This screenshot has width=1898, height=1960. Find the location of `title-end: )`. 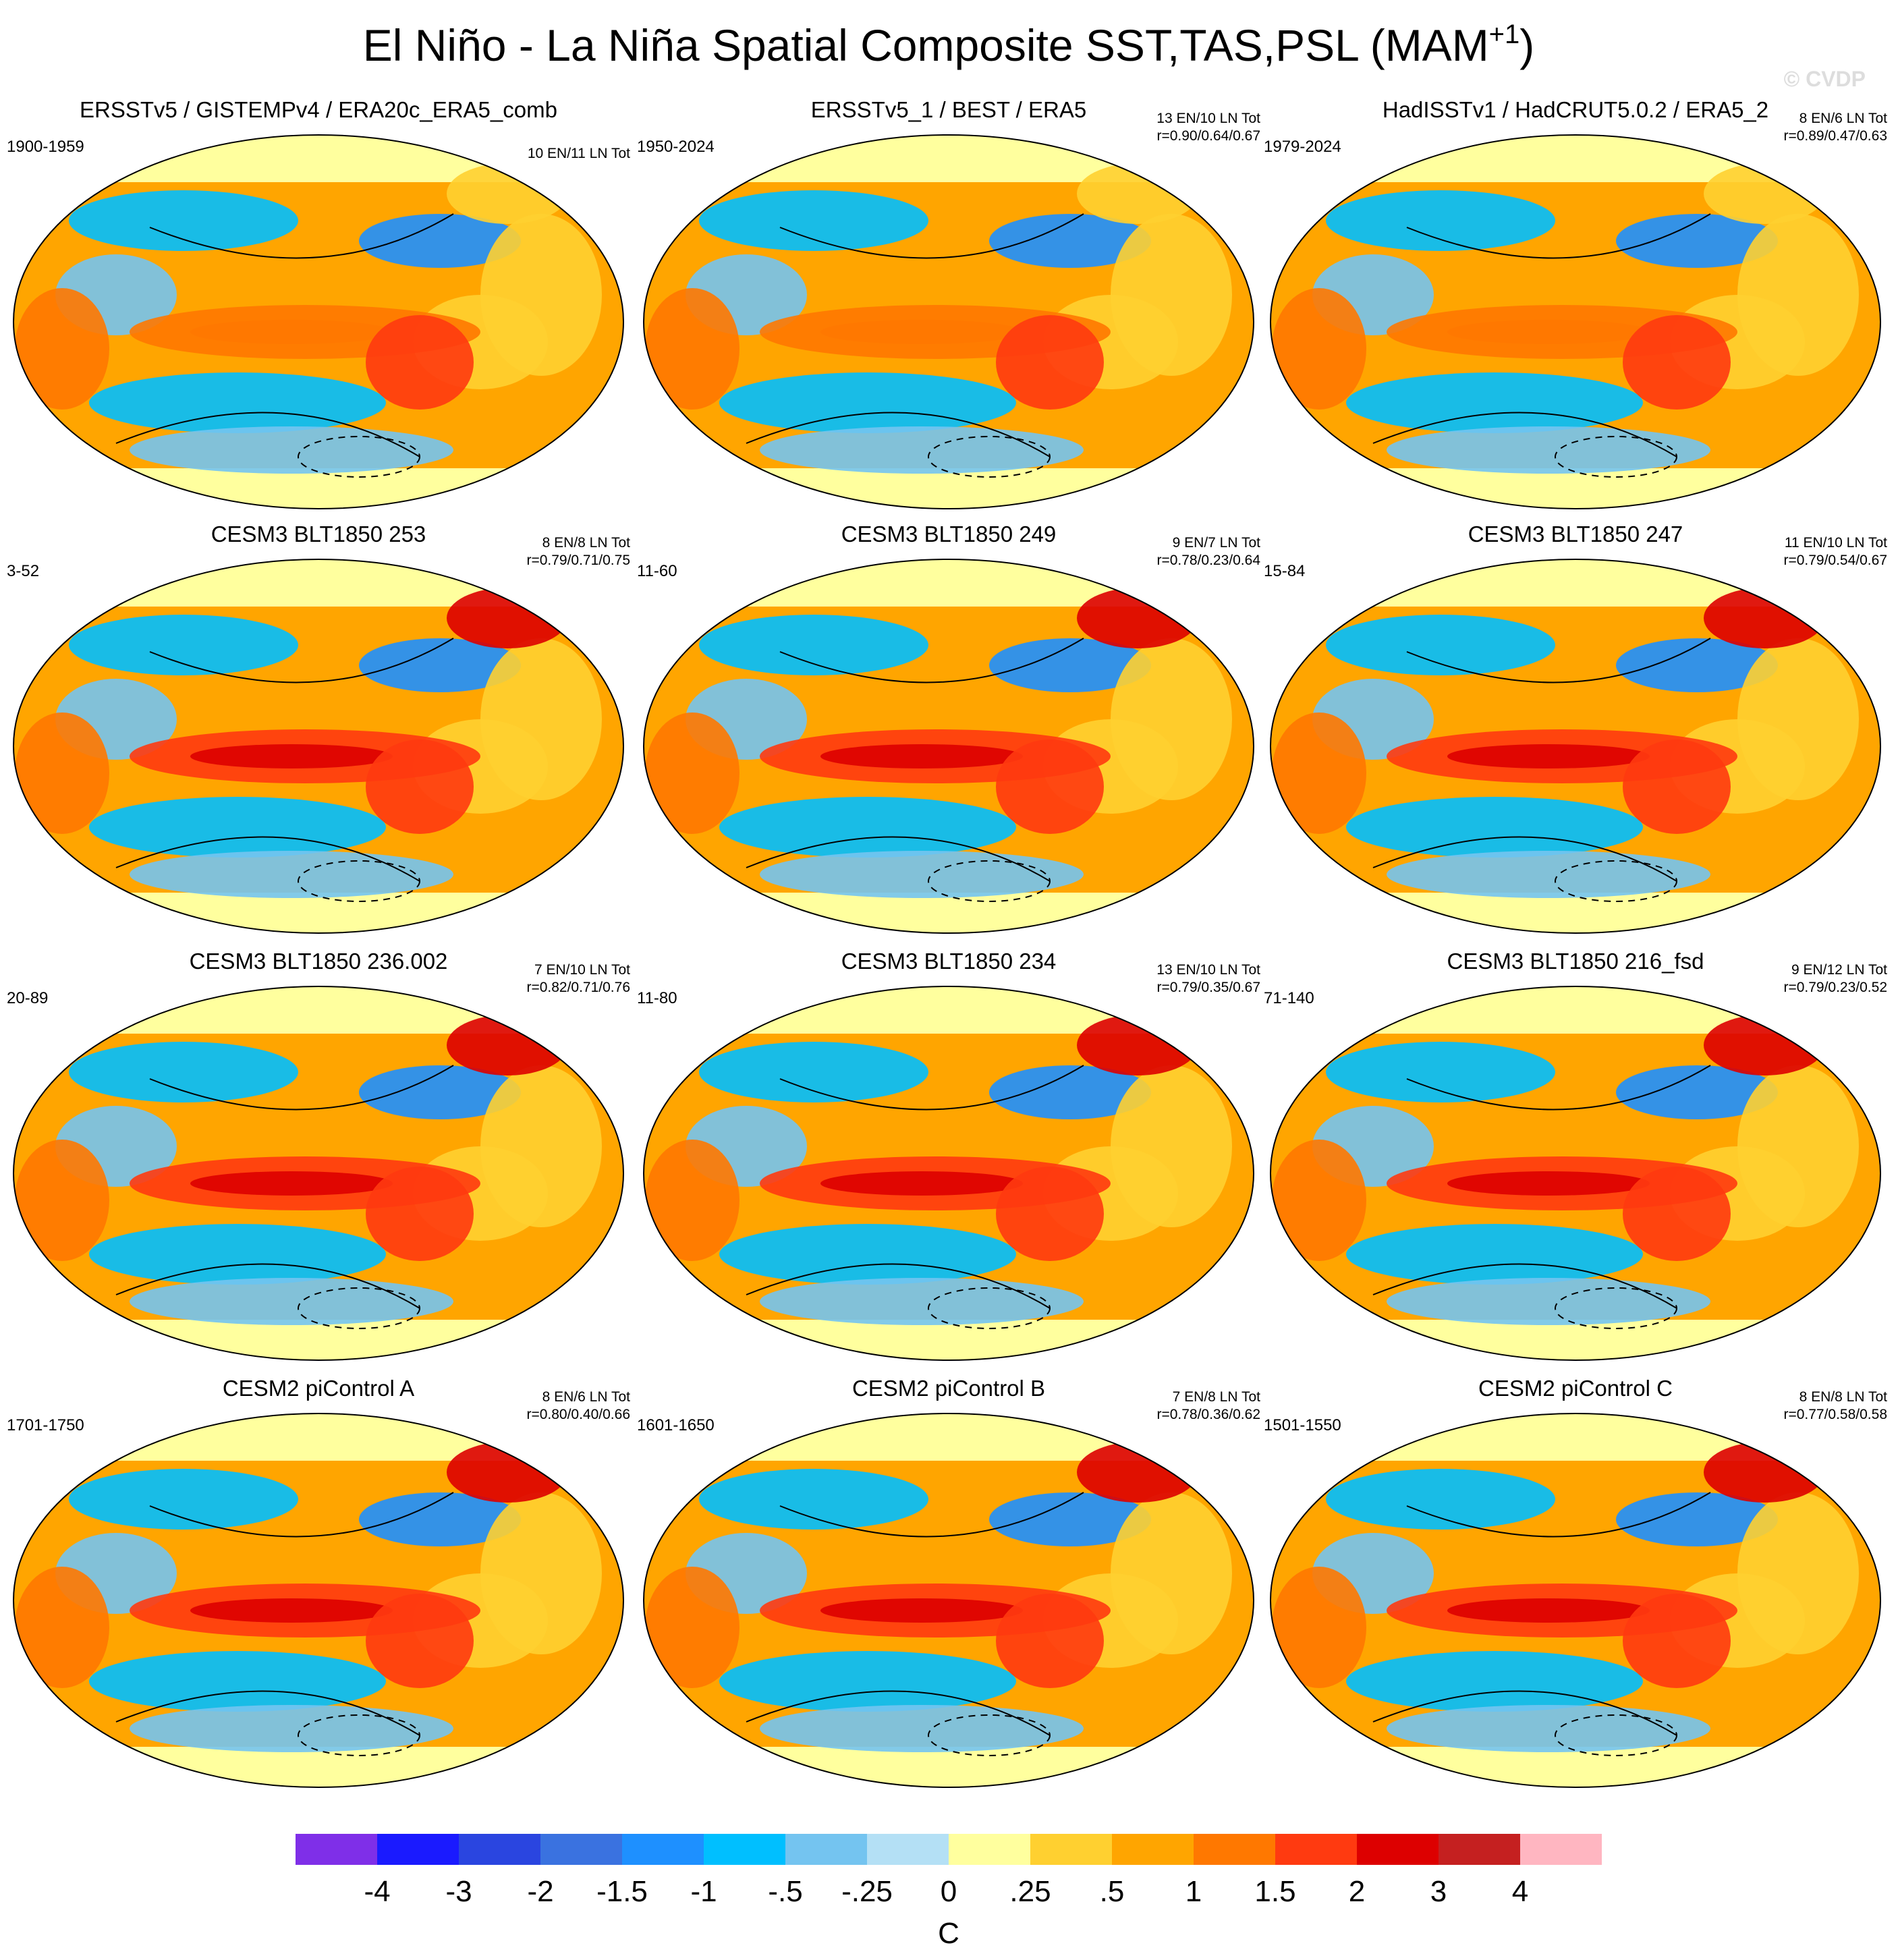

title-end: ) is located at coordinates (1526, 45).